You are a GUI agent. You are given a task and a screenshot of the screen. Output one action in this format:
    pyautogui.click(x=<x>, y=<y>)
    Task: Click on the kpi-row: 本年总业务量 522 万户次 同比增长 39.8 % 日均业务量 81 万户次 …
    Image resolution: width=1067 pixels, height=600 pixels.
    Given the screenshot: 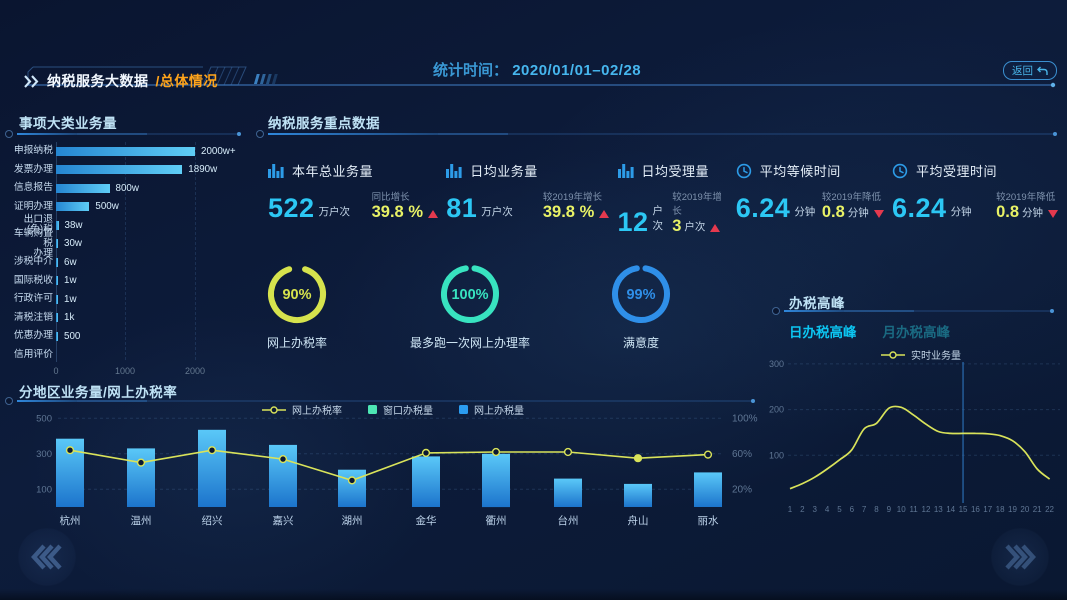 What is the action you would take?
    pyautogui.click(x=664, y=198)
    